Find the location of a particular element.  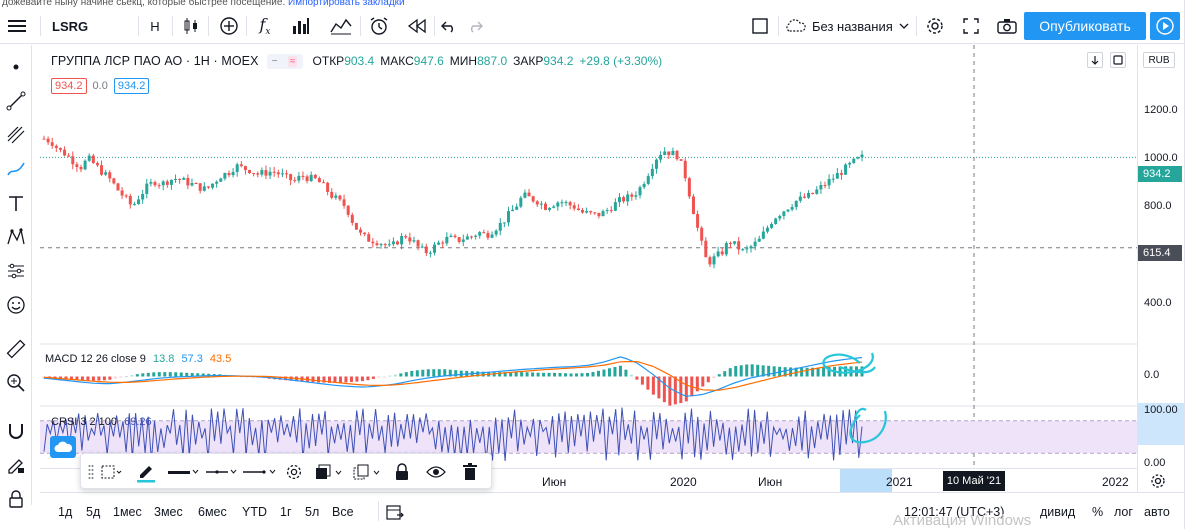

templates-icon is located at coordinates (341, 26).